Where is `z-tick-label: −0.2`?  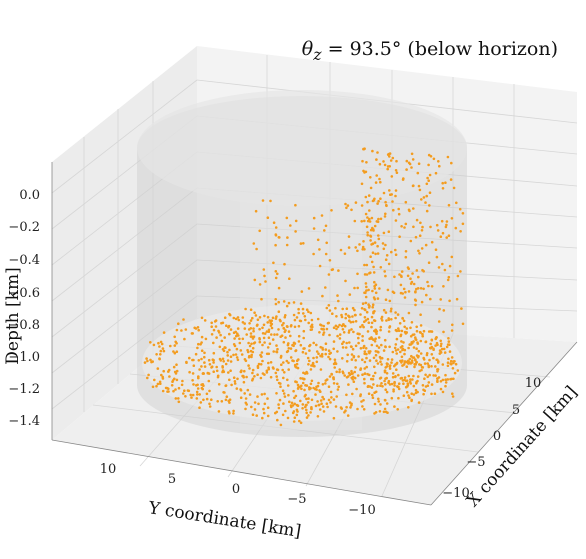 z-tick-label: −0.2 is located at coordinates (24, 227).